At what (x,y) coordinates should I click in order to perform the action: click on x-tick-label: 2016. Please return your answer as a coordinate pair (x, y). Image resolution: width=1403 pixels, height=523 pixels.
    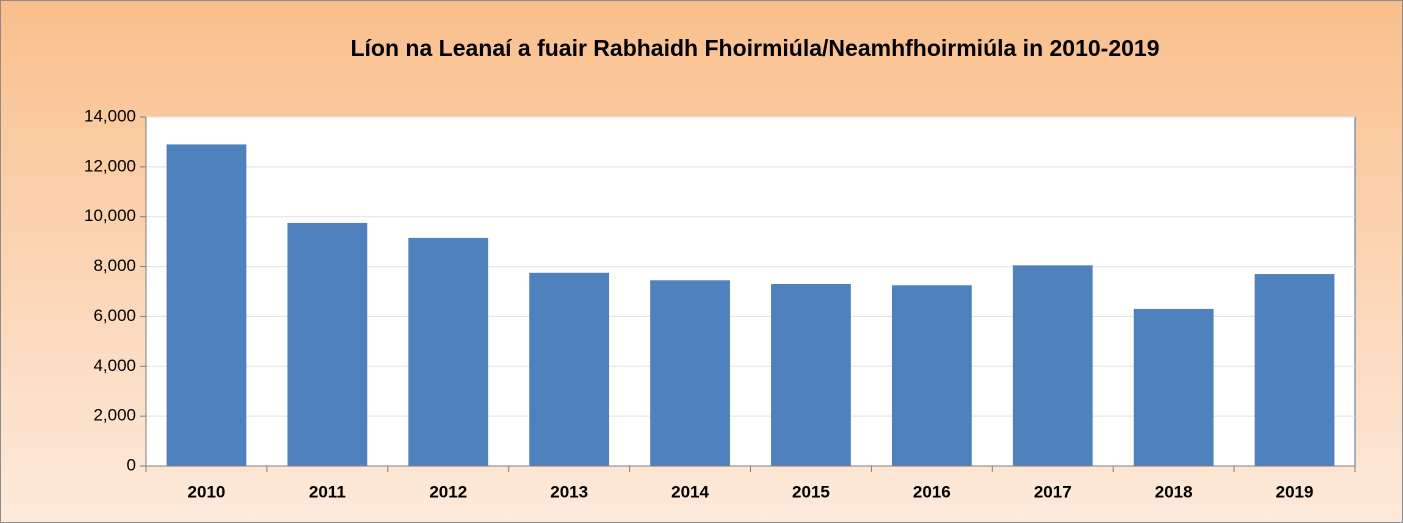
    Looking at the image, I should click on (932, 491).